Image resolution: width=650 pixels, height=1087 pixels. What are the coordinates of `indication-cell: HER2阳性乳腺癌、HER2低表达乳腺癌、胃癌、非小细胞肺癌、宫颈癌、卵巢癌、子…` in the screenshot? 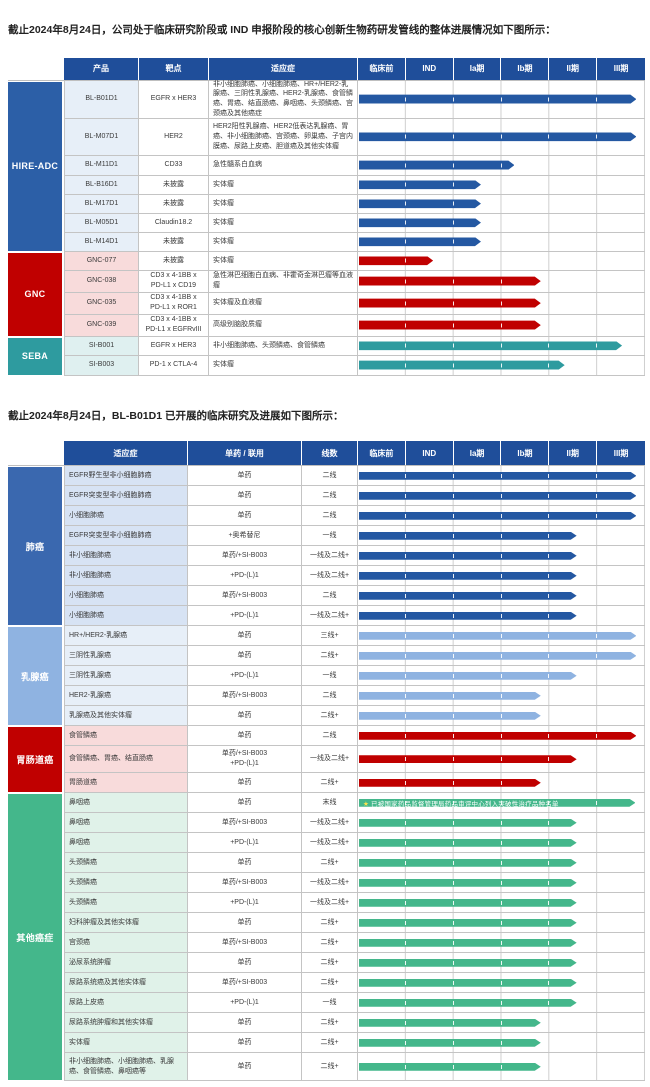 It's located at (283, 136).